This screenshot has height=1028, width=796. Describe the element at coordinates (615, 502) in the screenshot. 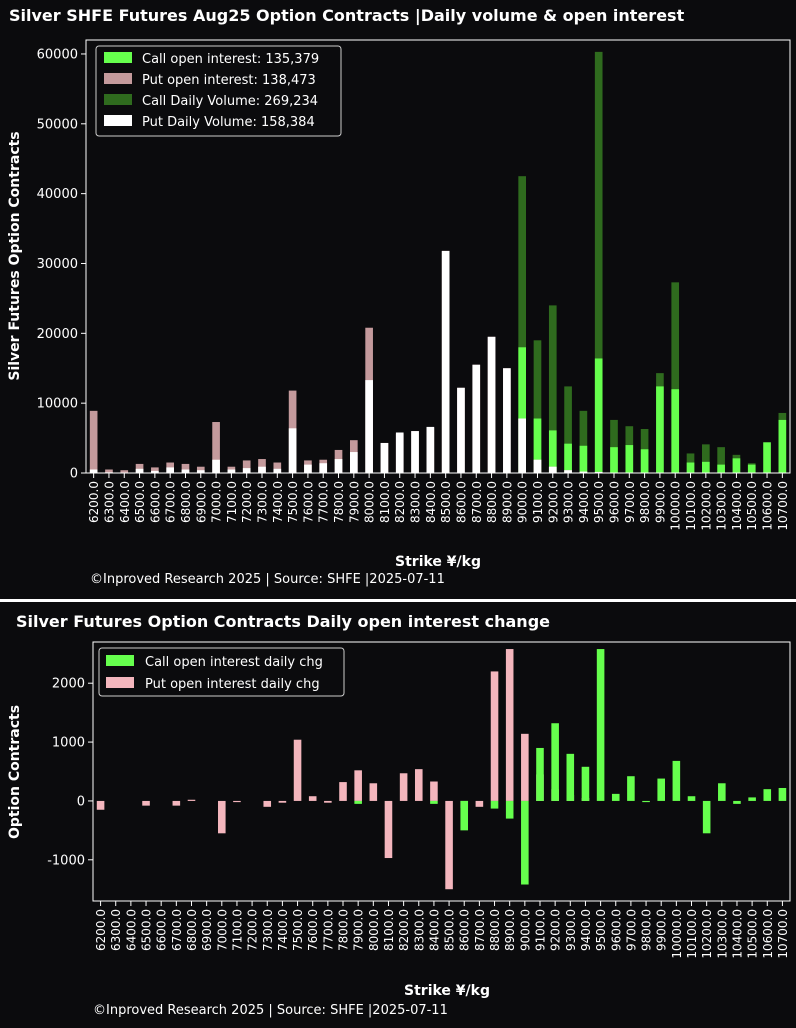

I see `x-tick-label: 9600.0` at that location.